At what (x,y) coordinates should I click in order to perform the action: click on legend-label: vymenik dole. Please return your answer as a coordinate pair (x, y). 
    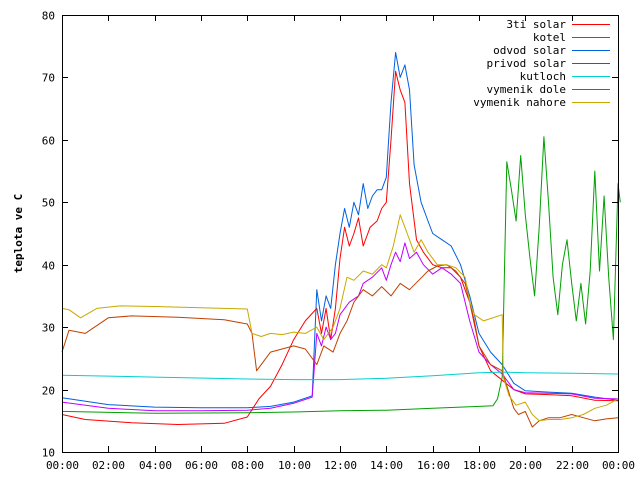
    Looking at the image, I should click on (526, 89).